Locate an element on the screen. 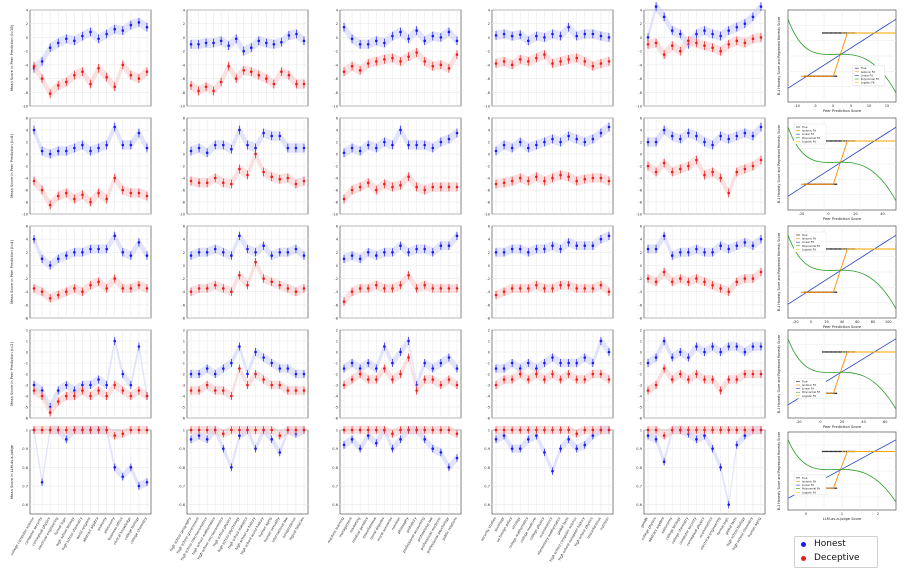  panel-r1-c4: -10 -8 -6 -4 -2 0 2 4 6 is located at coordinates (701, 167).